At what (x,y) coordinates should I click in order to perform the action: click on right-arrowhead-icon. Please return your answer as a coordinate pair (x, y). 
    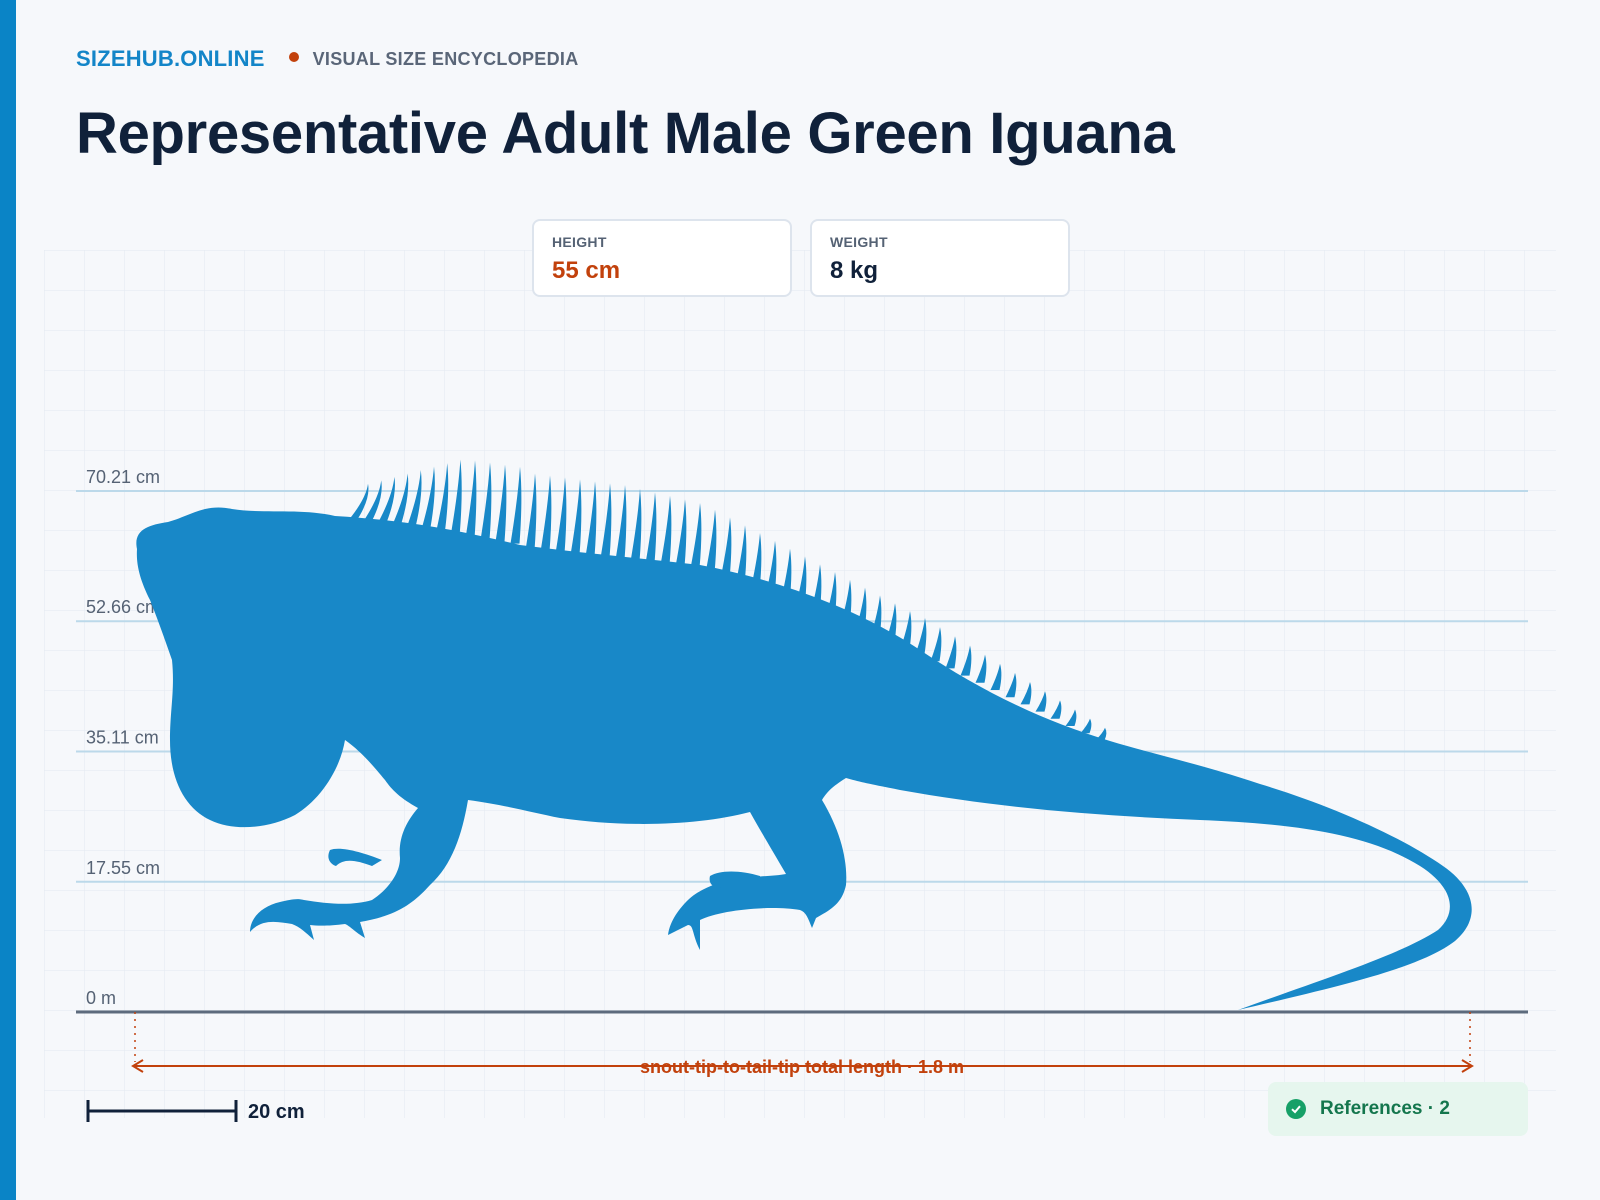
    Looking at the image, I should click on (1467, 1066).